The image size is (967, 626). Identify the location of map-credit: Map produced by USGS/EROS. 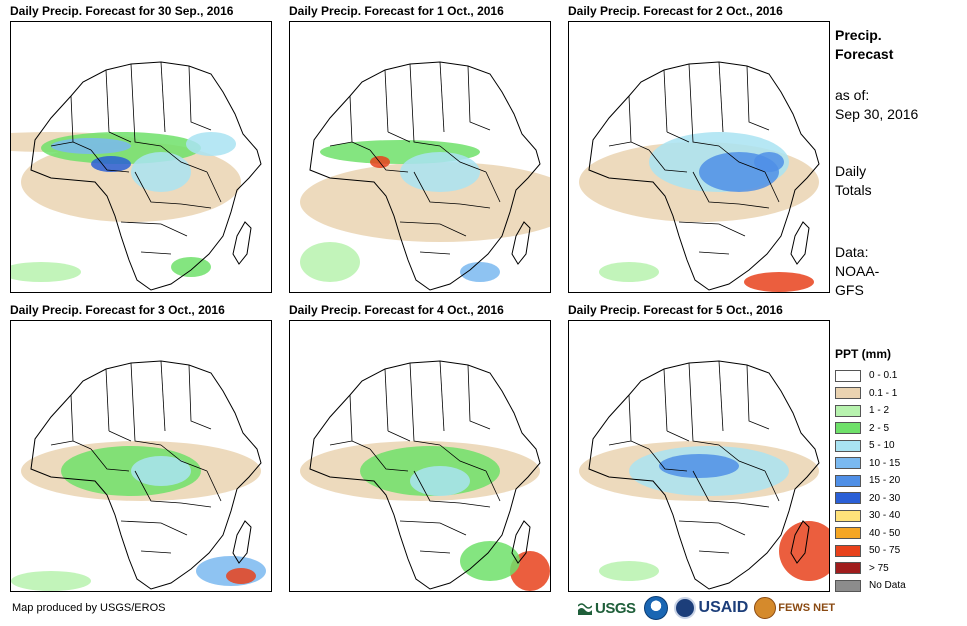
(89, 608).